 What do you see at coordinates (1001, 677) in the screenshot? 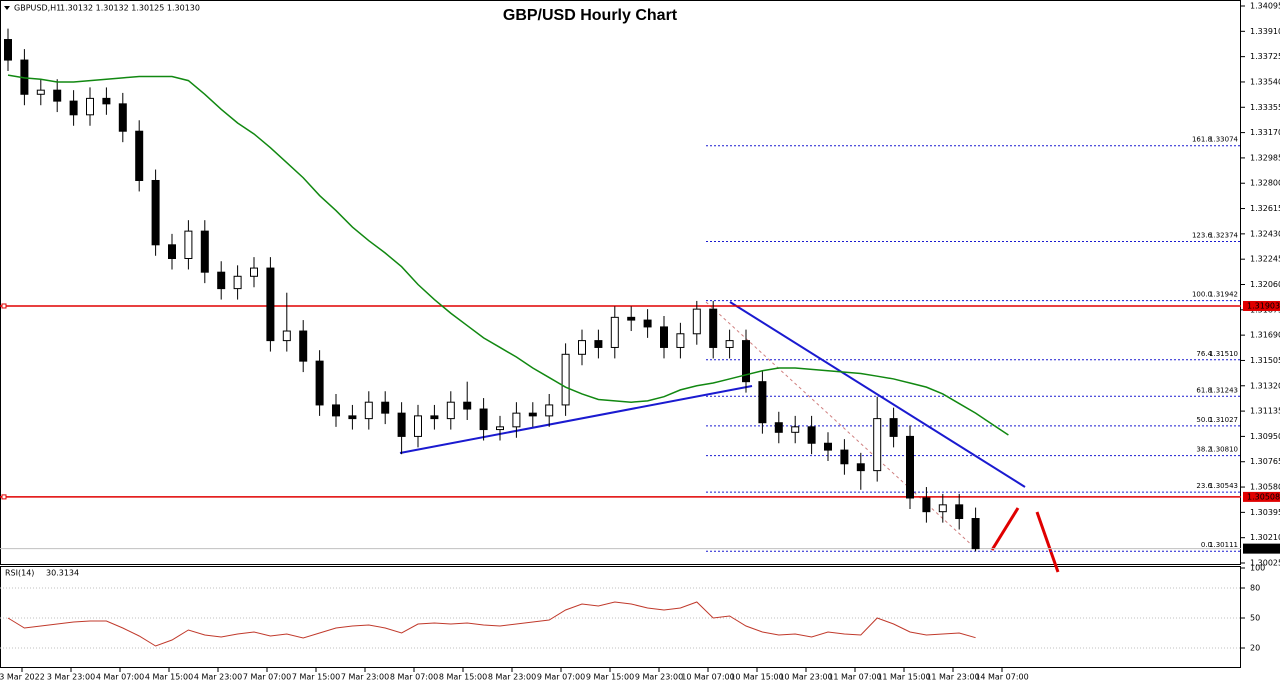
I see `x-tick-label: 14 Mar 07:00` at bounding box center [1001, 677].